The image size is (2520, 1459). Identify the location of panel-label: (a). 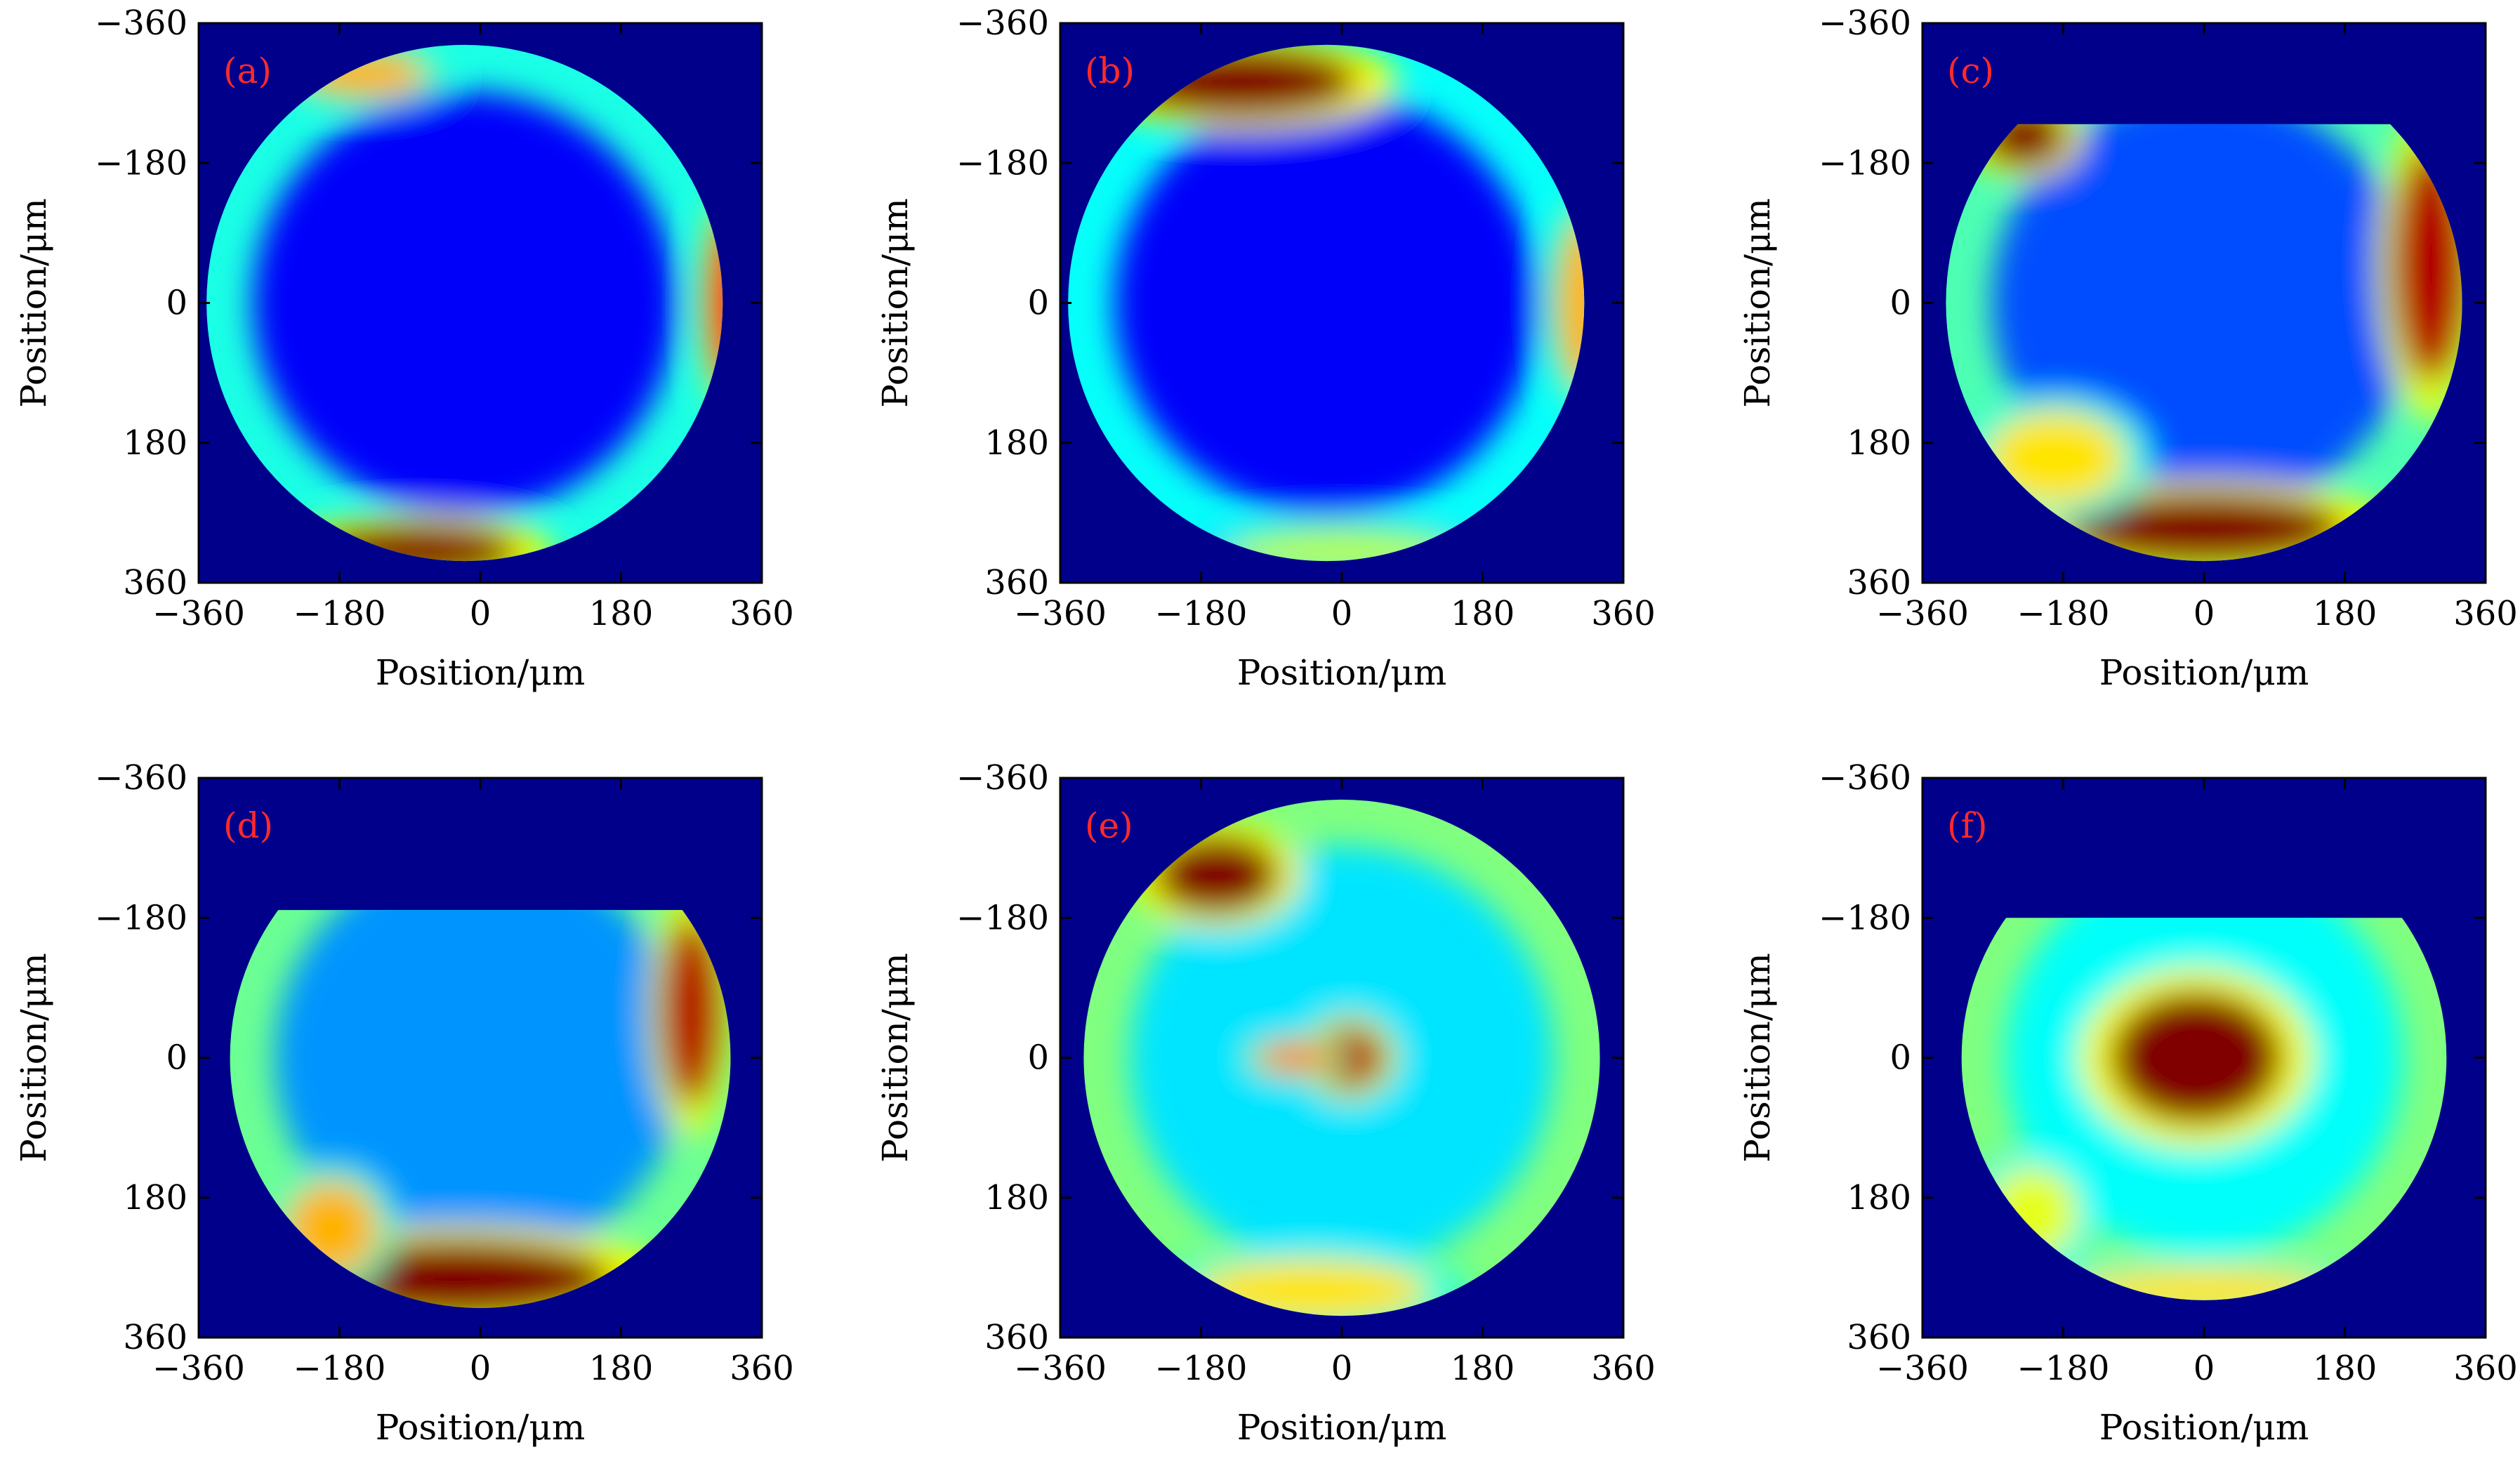
(248, 71).